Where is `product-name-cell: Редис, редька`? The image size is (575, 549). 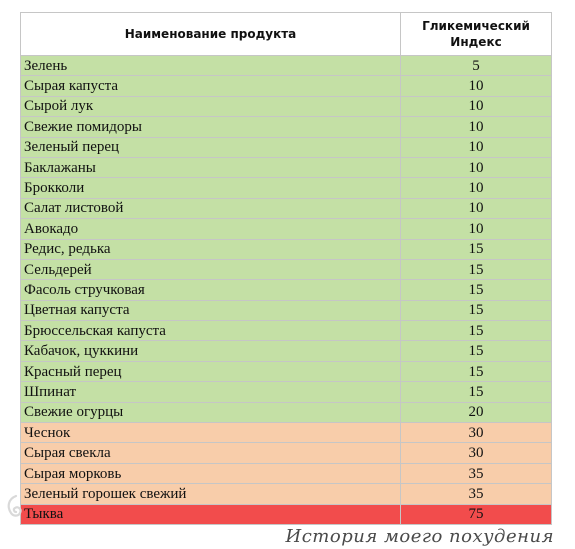 product-name-cell: Редис, редька is located at coordinates (210, 249).